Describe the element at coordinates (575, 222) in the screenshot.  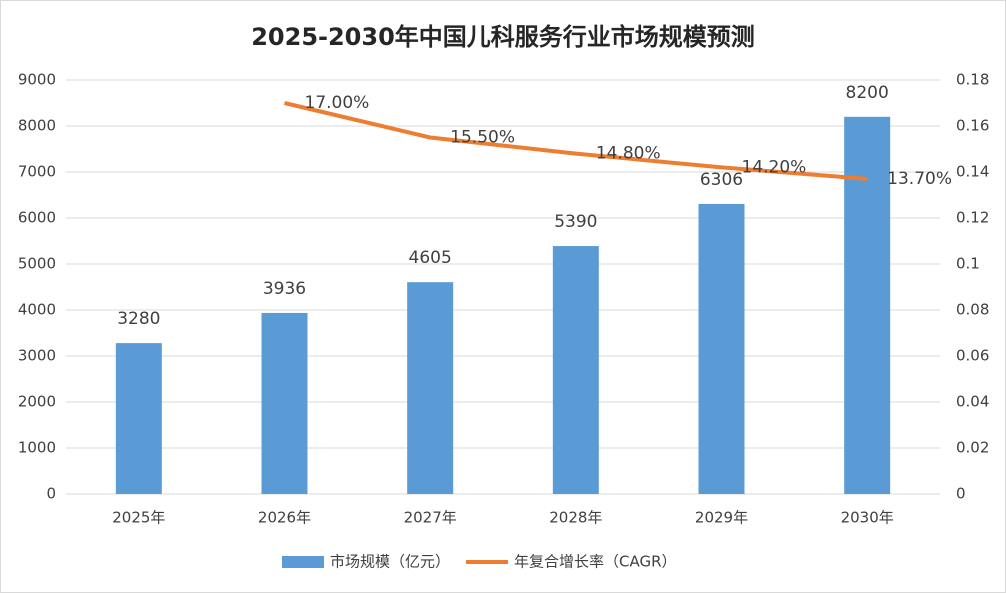
I see `bar-value-label: 5390` at that location.